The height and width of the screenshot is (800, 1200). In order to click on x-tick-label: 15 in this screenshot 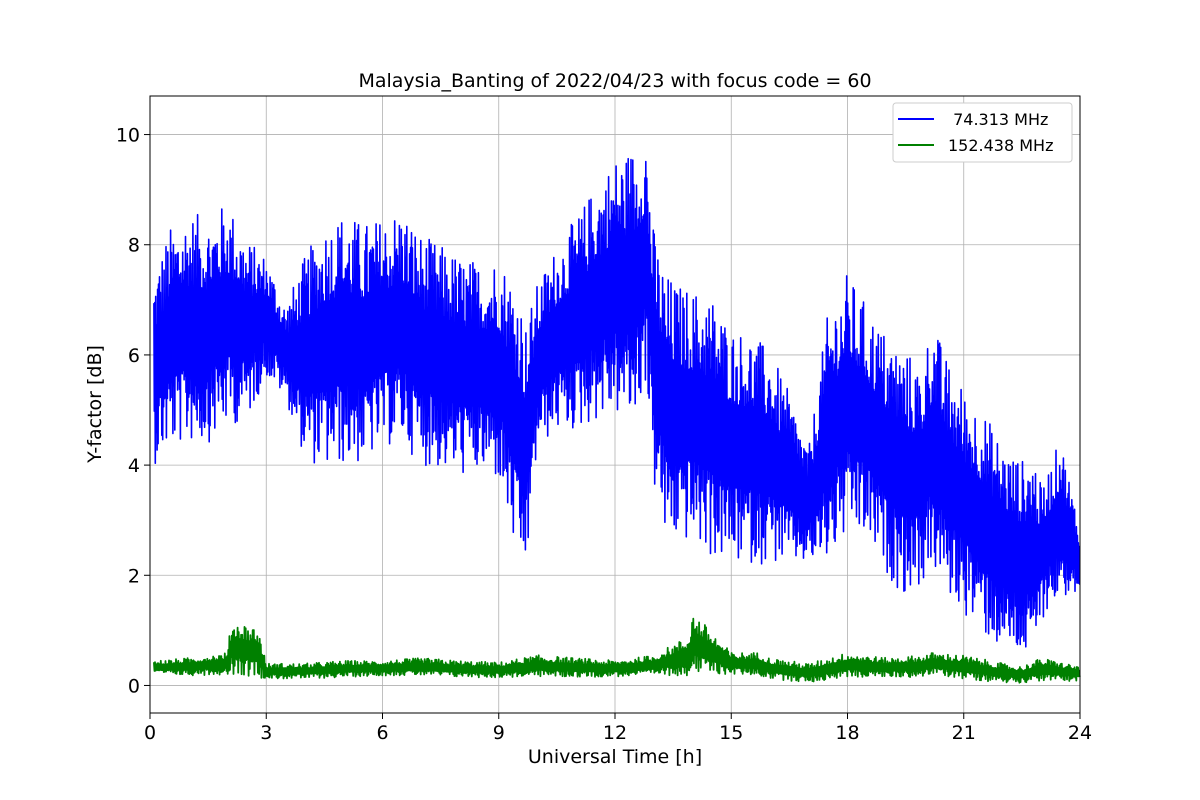, I will do `click(731, 733)`.